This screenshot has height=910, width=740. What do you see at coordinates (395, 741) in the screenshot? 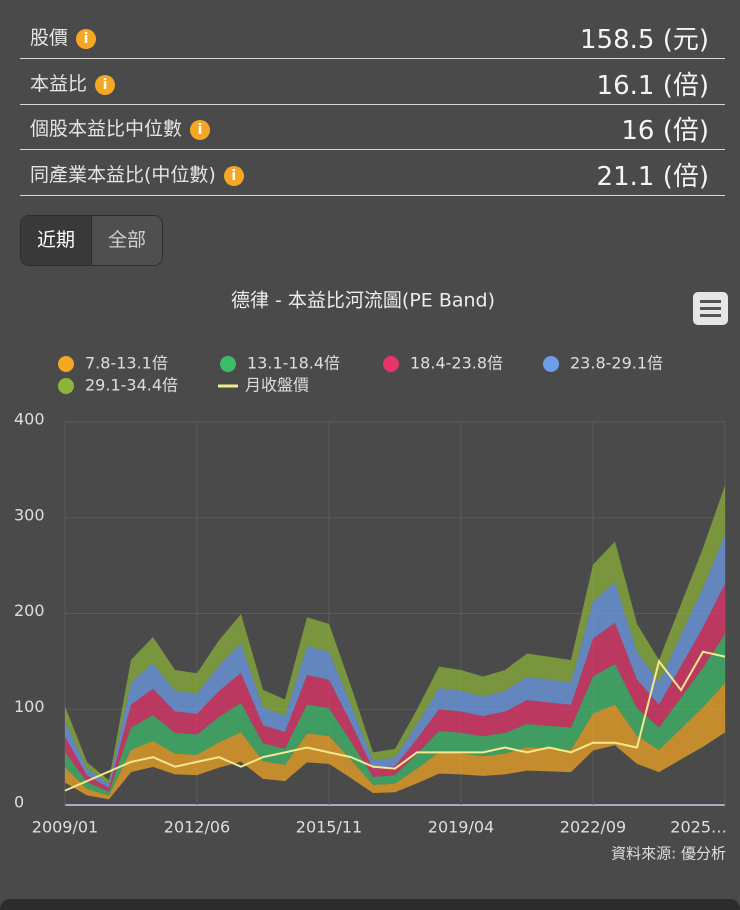
I see `pe-band` at bounding box center [395, 741].